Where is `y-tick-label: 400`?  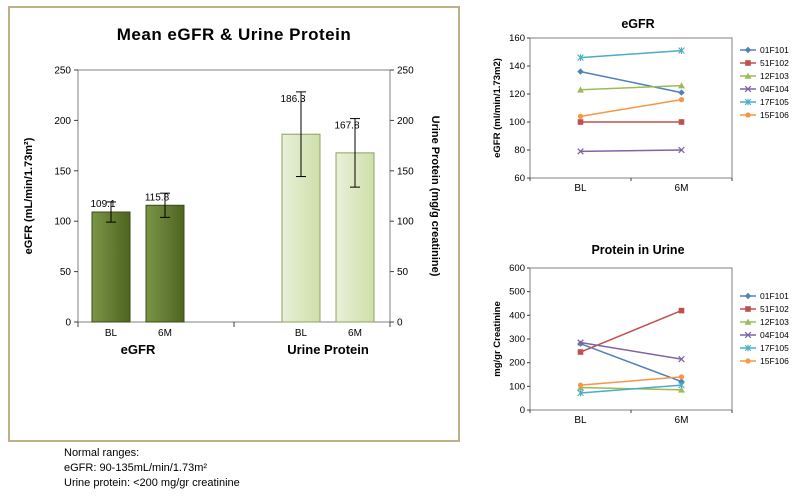
y-tick-label: 400 is located at coordinates (517, 315).